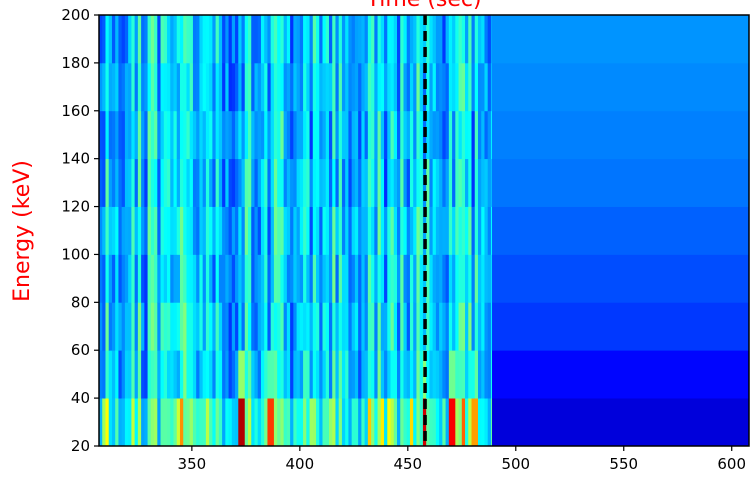 Image resolution: width=754 pixels, height=481 pixels. Describe the element at coordinates (75, 207) in the screenshot. I see `y-tick-label: 120` at that location.